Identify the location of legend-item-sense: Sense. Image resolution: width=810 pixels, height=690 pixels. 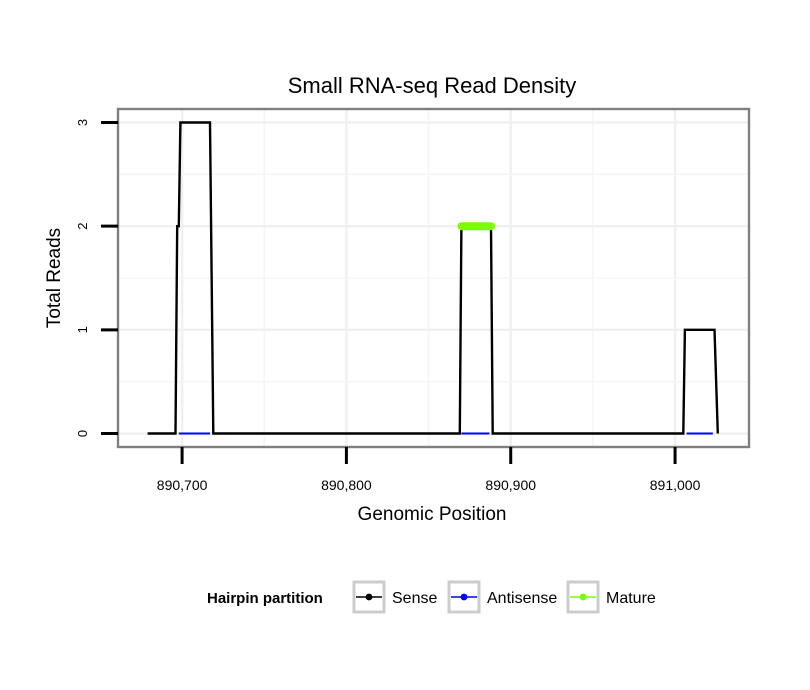
(394, 597).